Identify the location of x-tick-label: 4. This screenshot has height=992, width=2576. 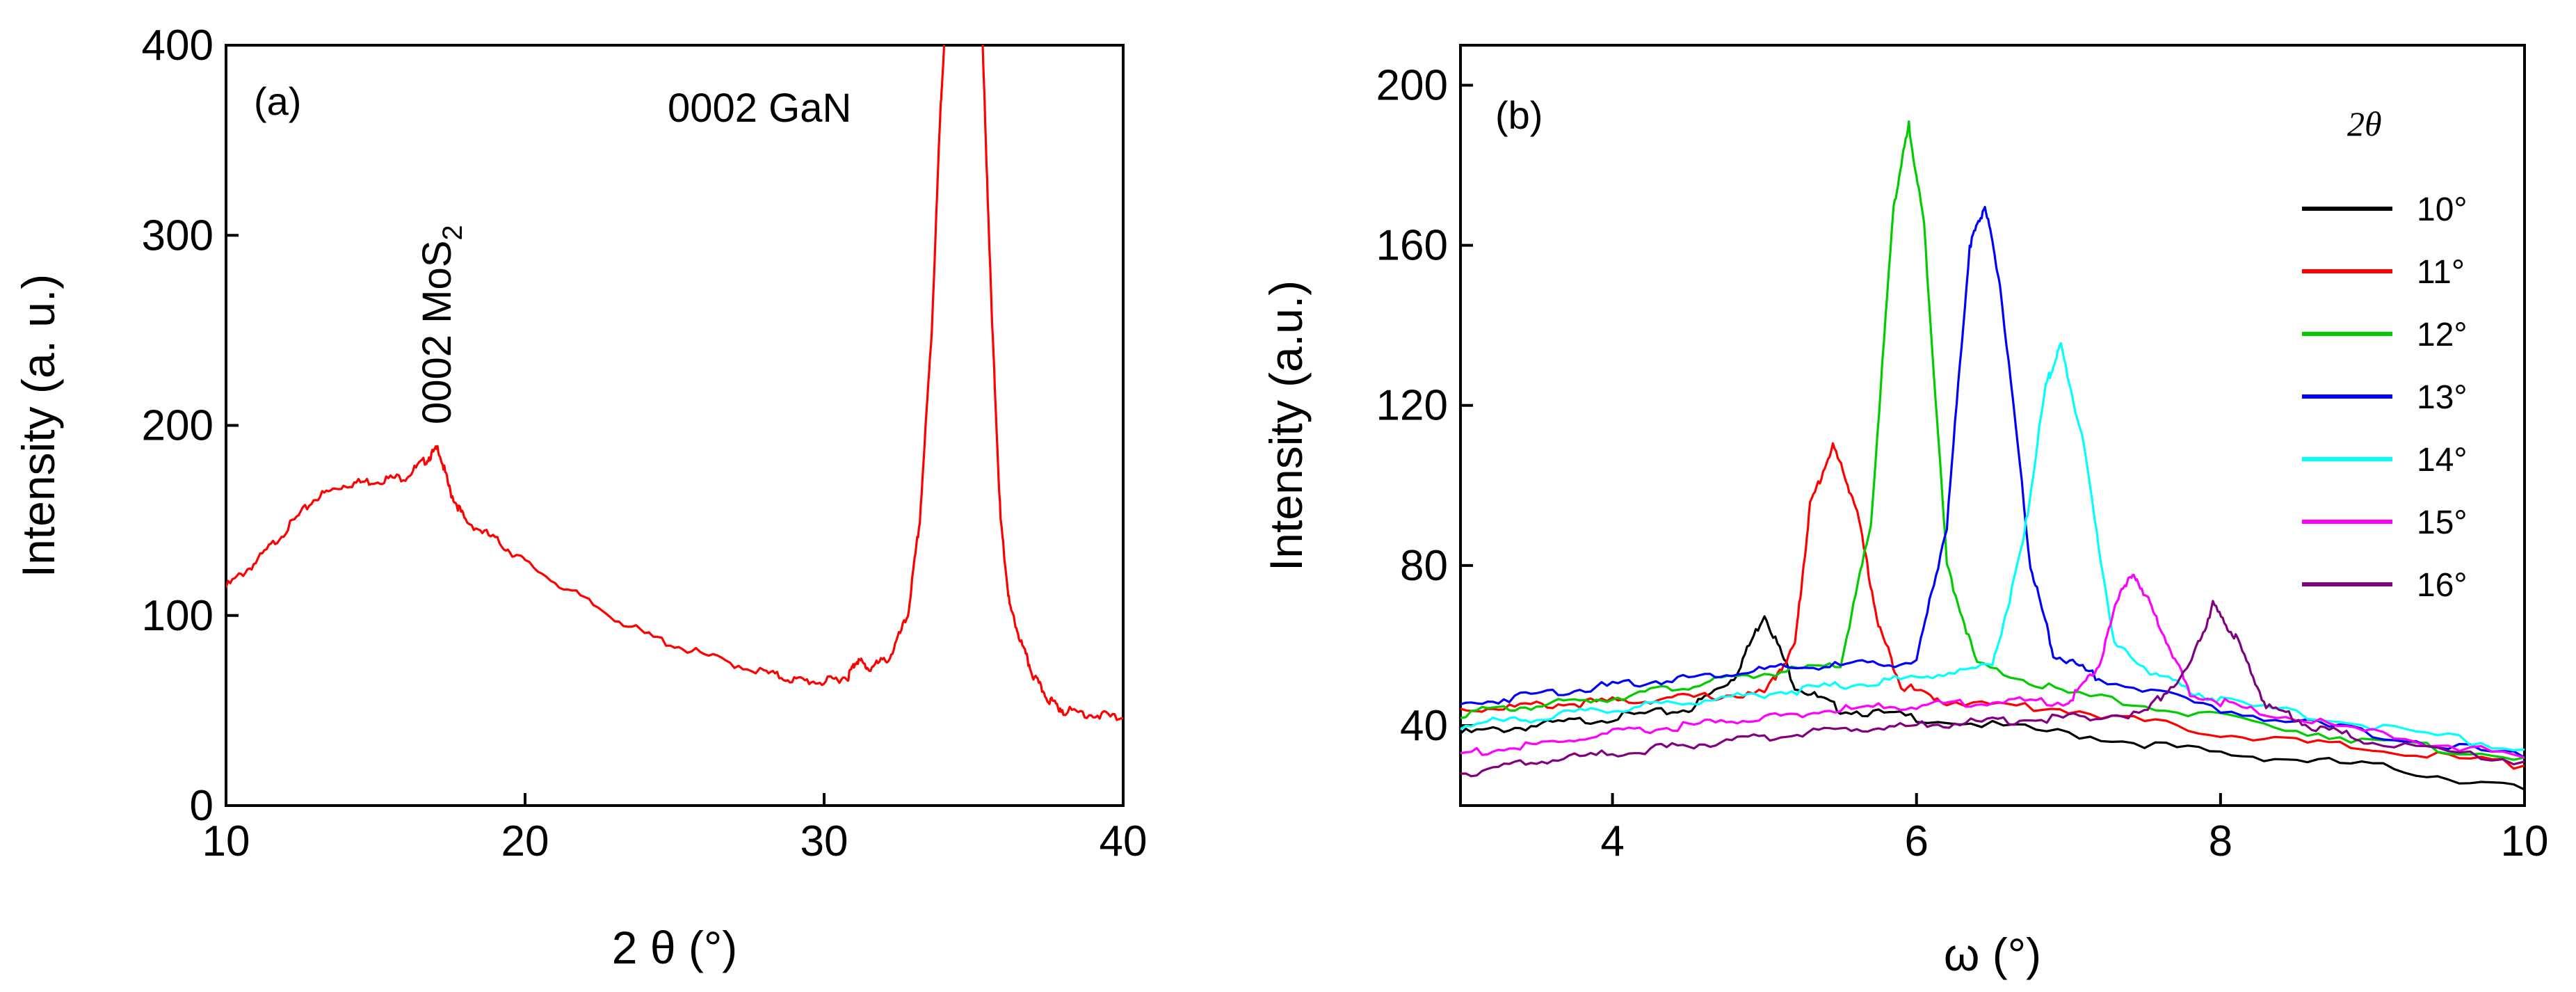
(1612, 841).